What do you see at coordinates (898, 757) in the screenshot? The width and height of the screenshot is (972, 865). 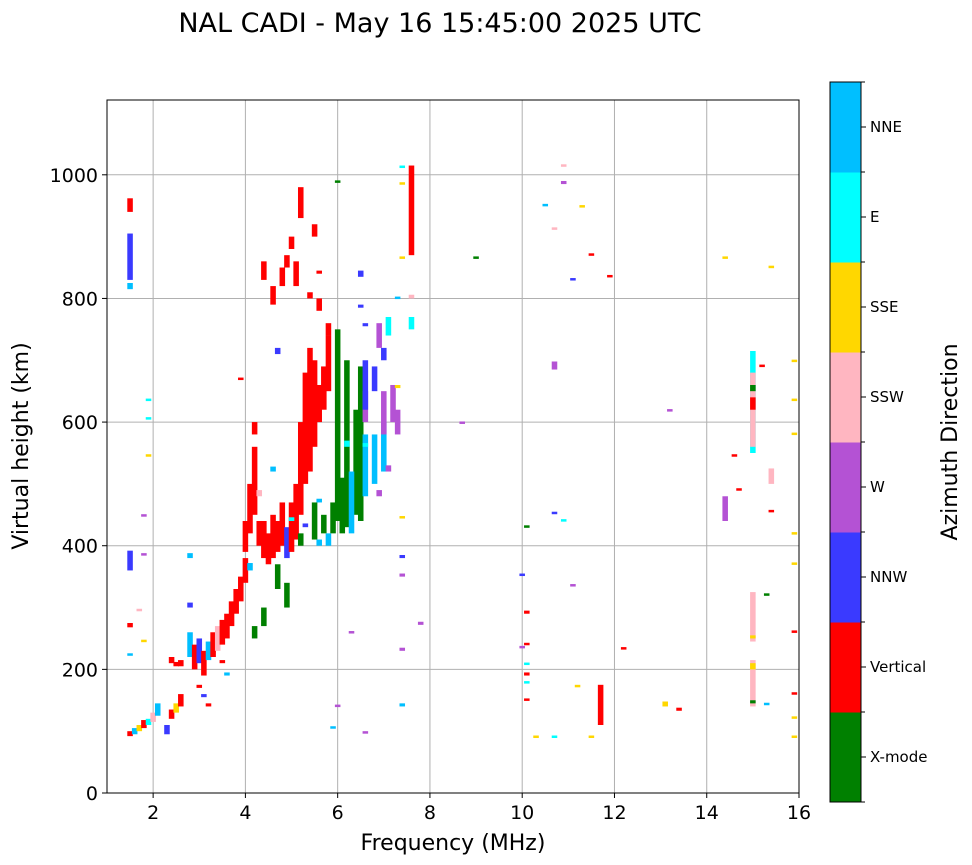 I see `colorbar-tick-label: X-mode` at bounding box center [898, 757].